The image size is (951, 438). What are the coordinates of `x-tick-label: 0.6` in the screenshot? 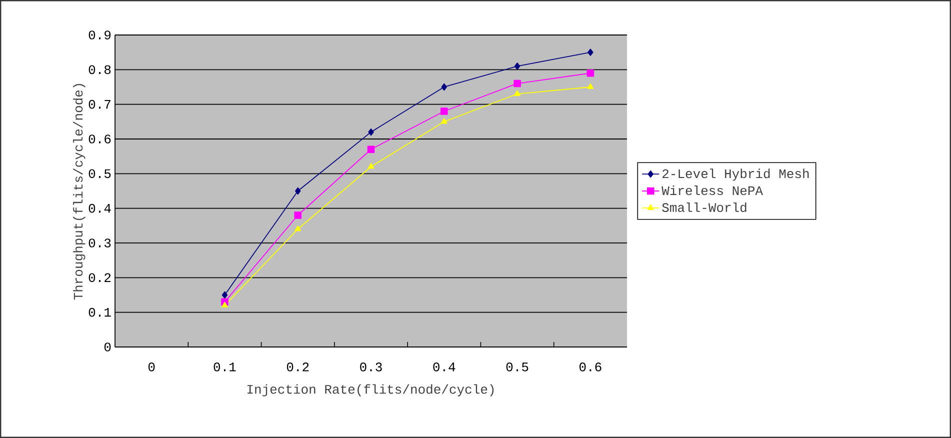 It's located at (591, 367).